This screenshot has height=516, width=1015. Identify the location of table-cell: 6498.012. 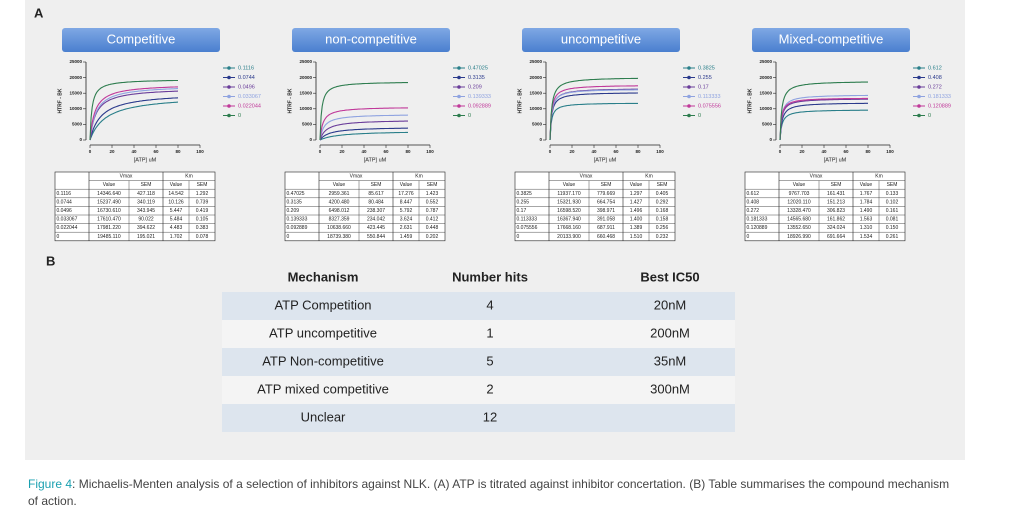
(339, 211).